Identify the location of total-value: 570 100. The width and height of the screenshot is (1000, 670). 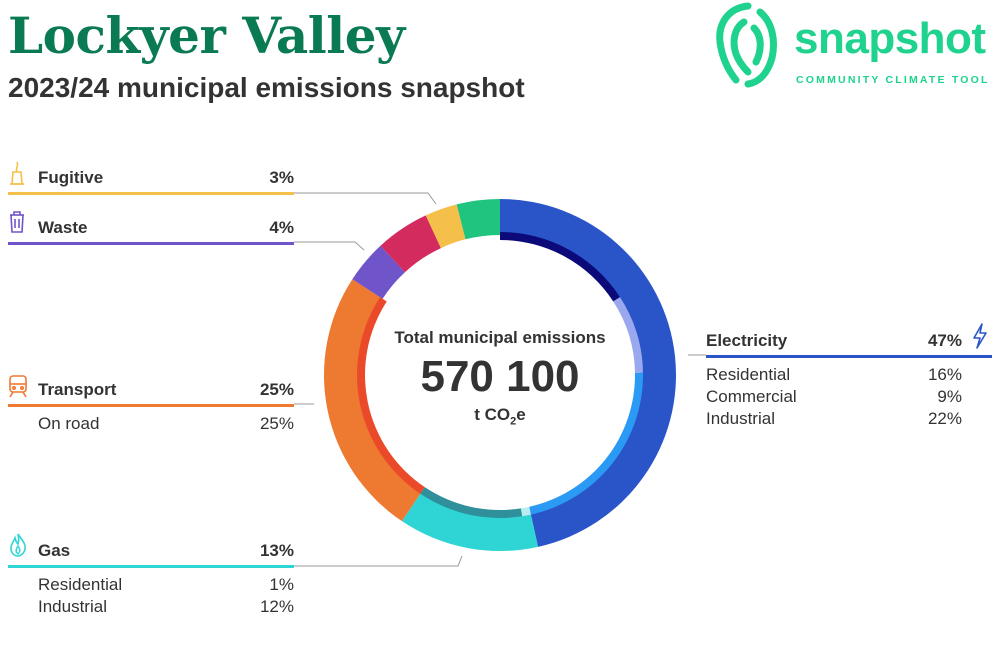
(500, 376).